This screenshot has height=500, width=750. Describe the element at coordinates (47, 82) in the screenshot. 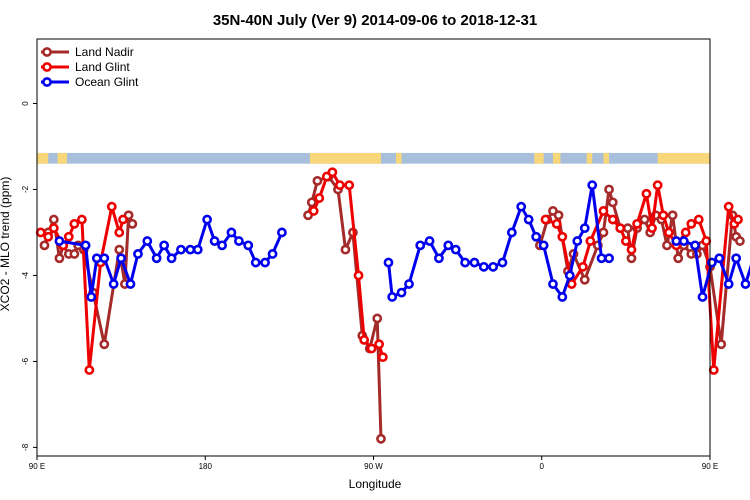

I see `legend-marker-ocean-glint` at that location.